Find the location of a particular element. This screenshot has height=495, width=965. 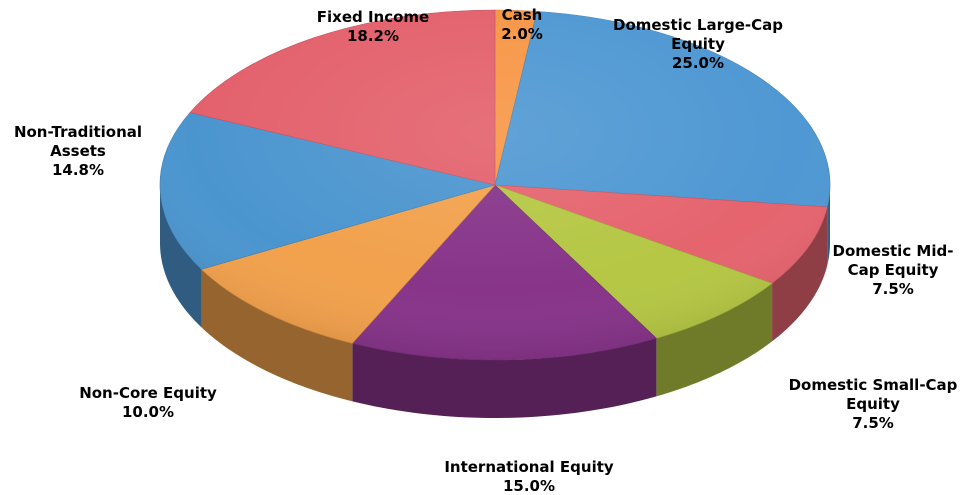

slice-label-7: Fixed Income 18.2% is located at coordinates (373, 26).